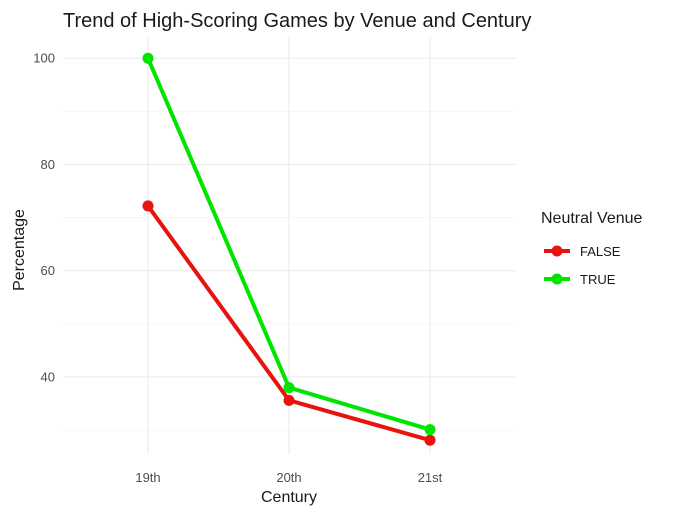  What do you see at coordinates (600, 251) in the screenshot?
I see `legend-label: FALSE` at bounding box center [600, 251].